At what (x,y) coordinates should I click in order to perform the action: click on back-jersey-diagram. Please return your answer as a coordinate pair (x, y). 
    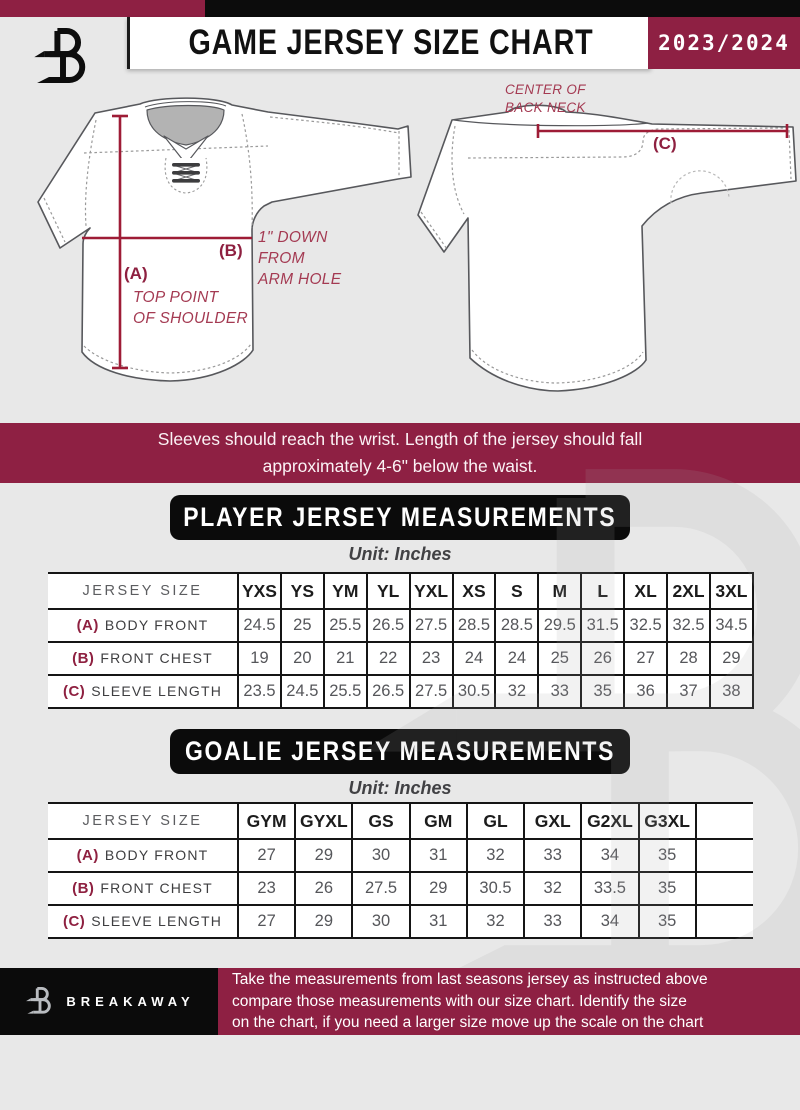
    Looking at the image, I should click on (607, 248).